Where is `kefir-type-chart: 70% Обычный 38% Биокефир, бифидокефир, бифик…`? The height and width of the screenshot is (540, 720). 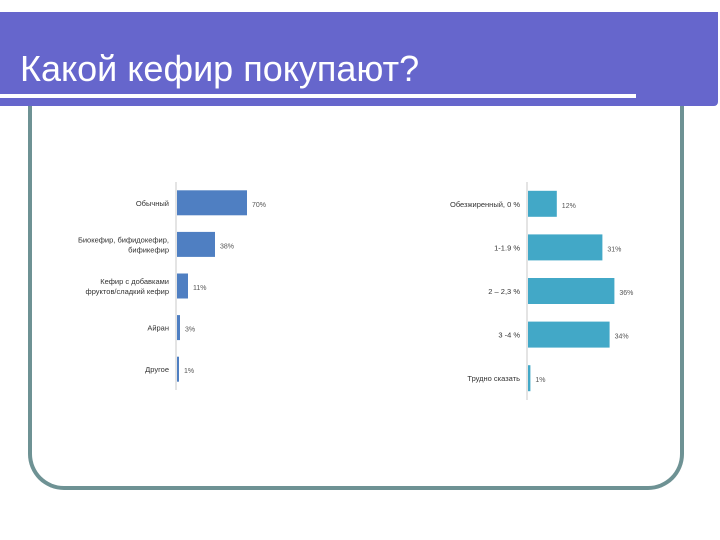
kefir-type-chart: 70% Обычный 38% Биокефир, бифидокефир, бифик… is located at coordinates (172, 286).